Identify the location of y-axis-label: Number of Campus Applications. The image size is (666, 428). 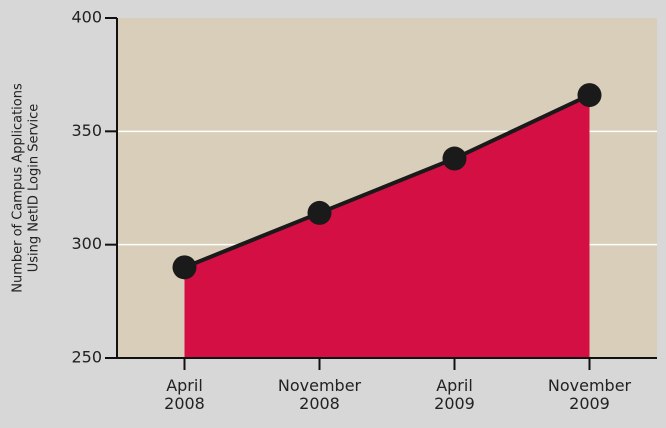
(18, 188).